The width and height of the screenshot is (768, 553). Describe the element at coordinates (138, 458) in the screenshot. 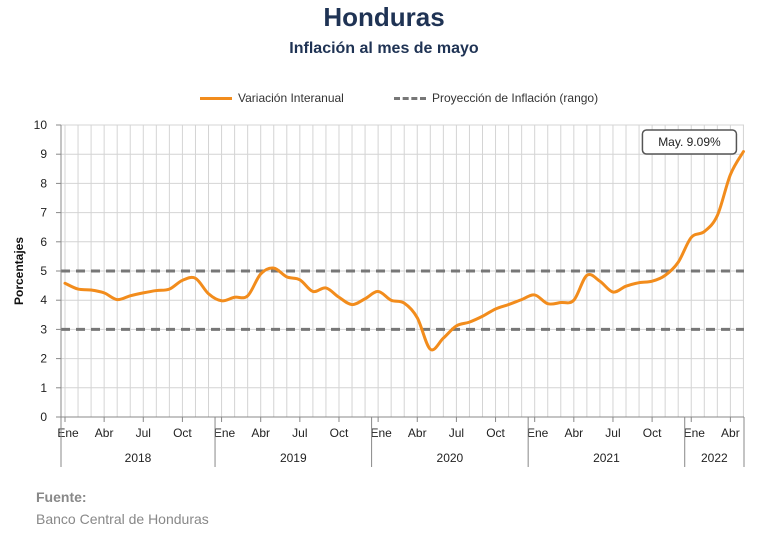

I see `year-label: 2018` at that location.